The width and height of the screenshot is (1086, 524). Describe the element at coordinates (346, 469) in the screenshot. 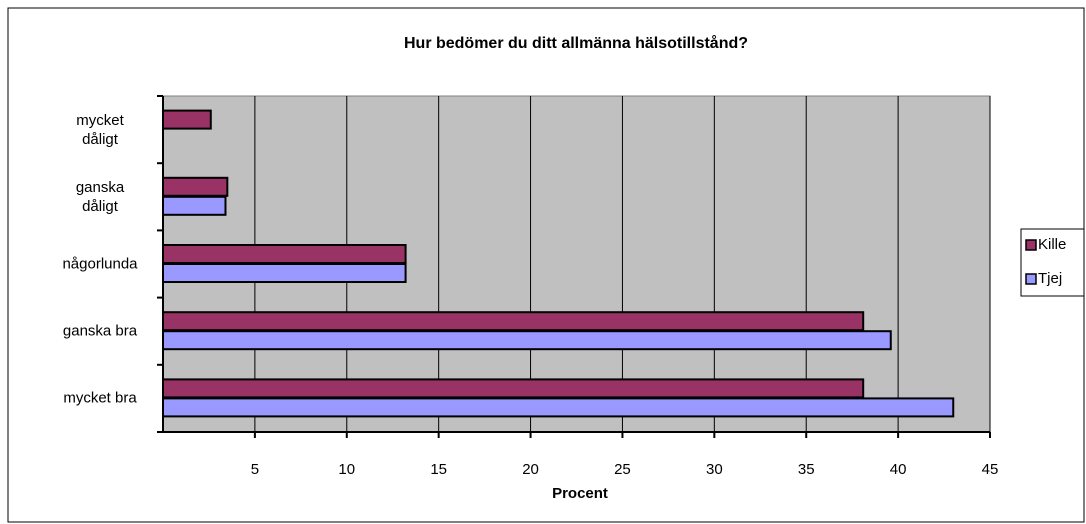

I see `x-tick-label: 10` at that location.